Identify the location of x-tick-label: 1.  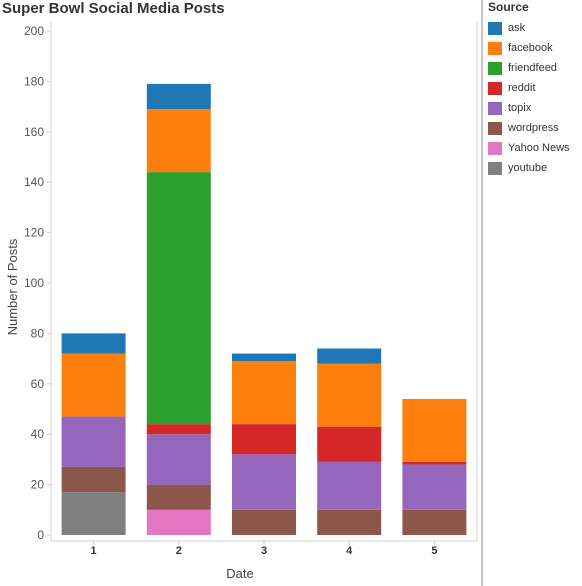
(94, 551).